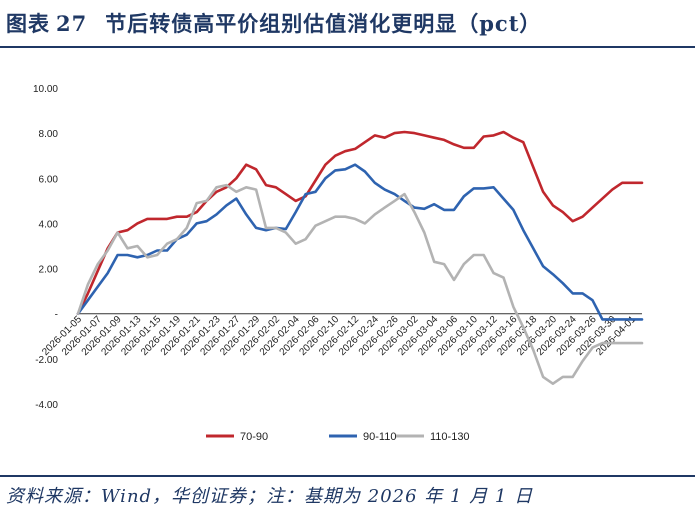 This screenshot has width=695, height=522. What do you see at coordinates (28, 23) in the screenshot?
I see `figure-label: 图表` at bounding box center [28, 23].